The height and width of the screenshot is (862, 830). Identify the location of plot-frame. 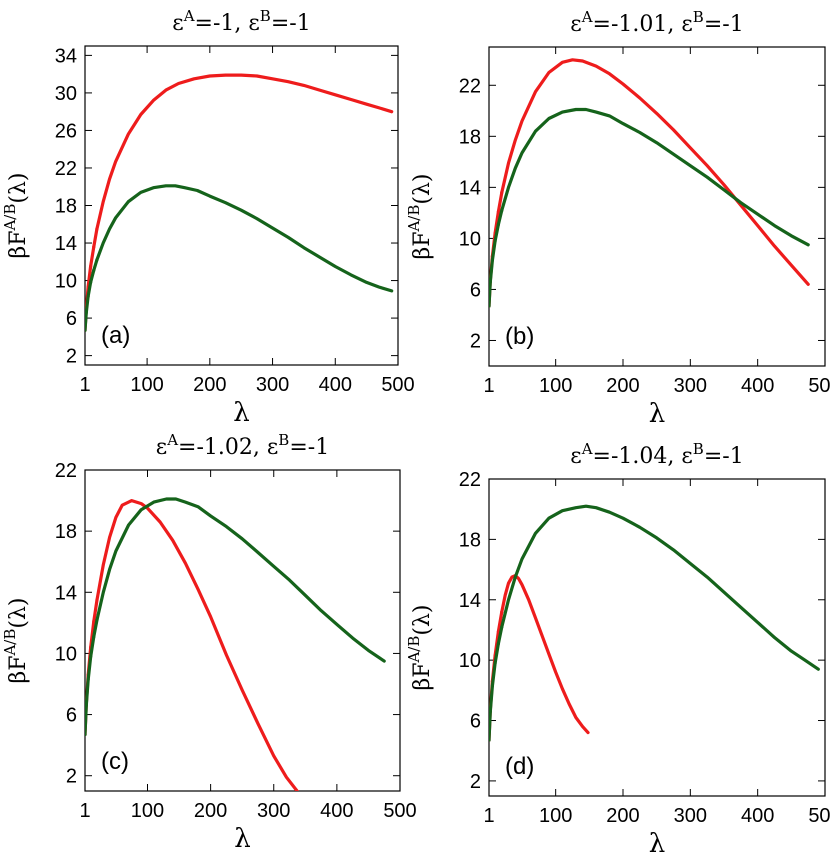
(241, 205).